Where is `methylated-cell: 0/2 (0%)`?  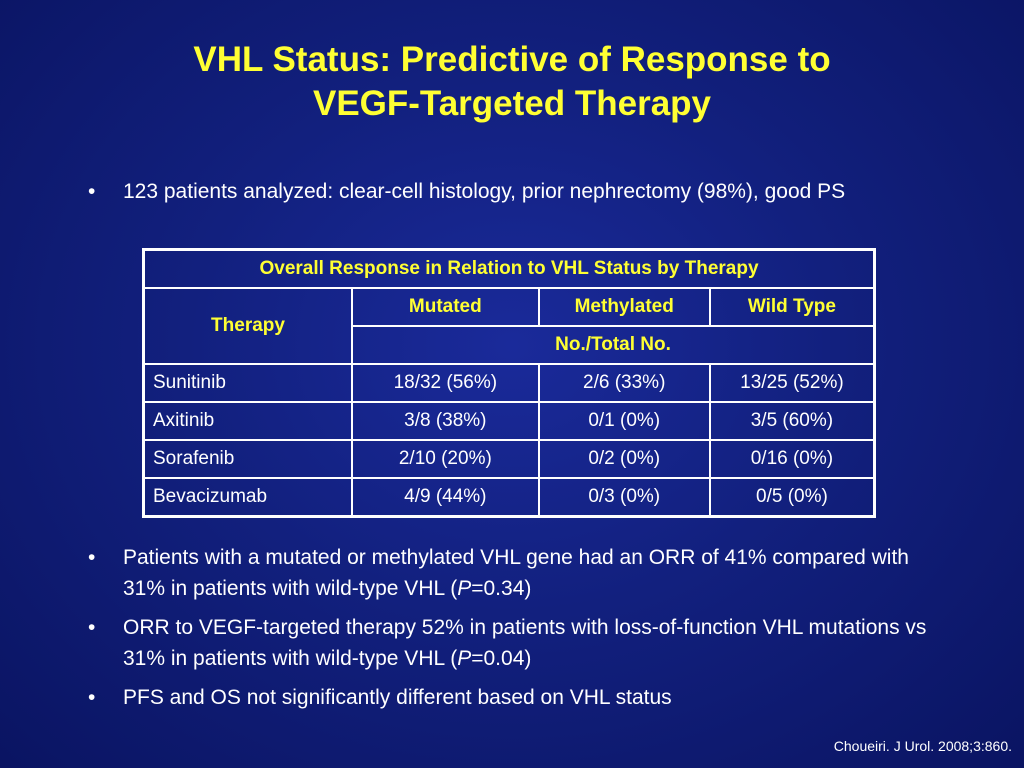
methylated-cell: 0/2 (0%) is located at coordinates (624, 459).